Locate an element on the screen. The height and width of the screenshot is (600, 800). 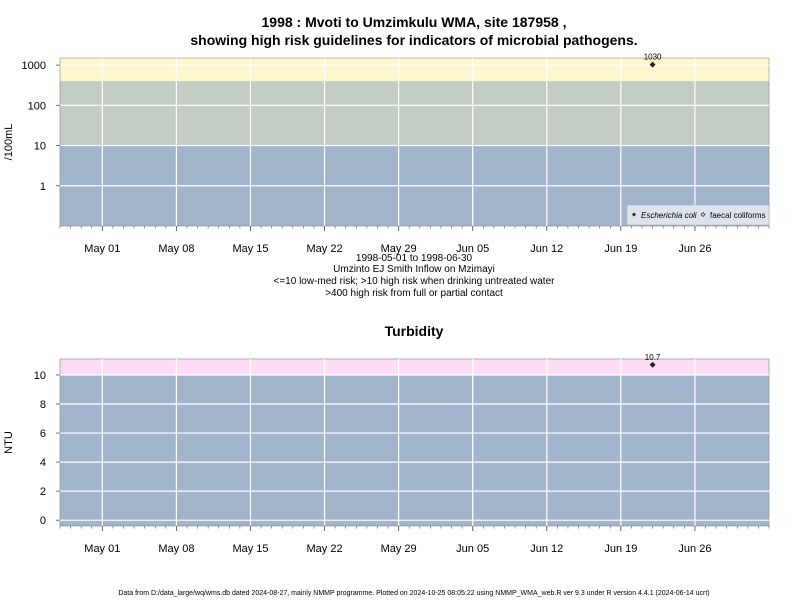
y-tick-label-0: 1 is located at coordinates (43, 187).